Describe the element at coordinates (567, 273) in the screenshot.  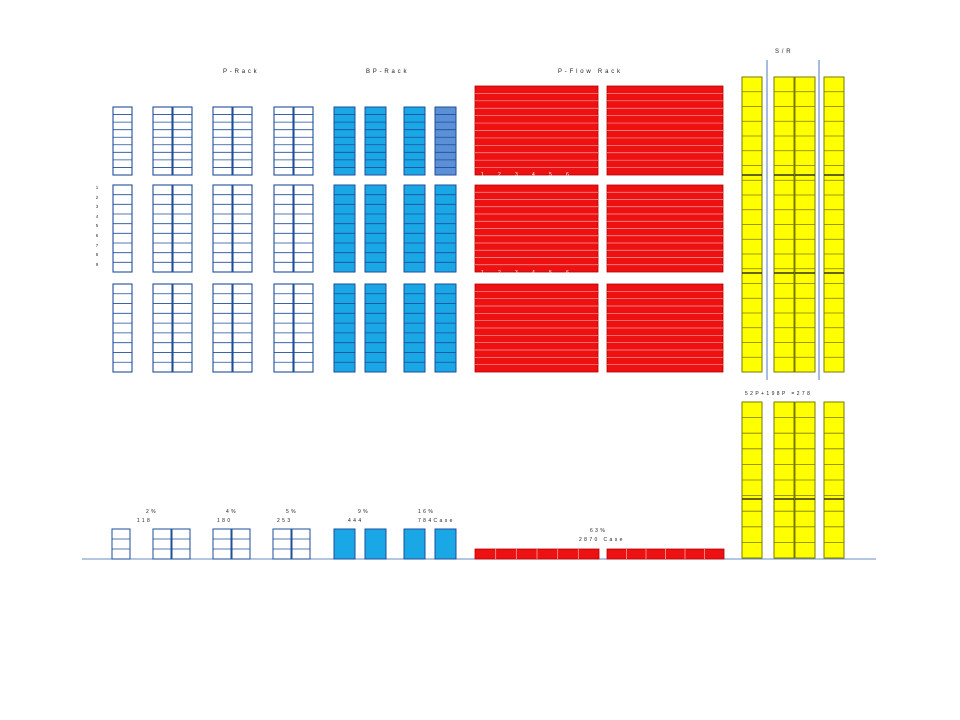
I see `flow-row-marker-2-6: 6` at that location.